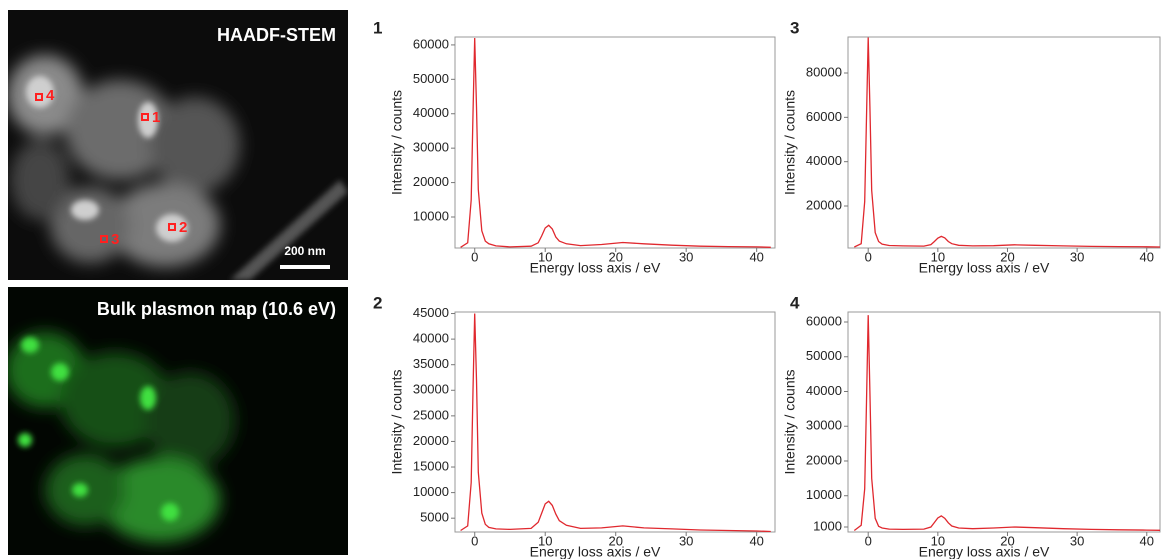  Describe the element at coordinates (794, 27) in the screenshot. I see `panel-number: 3` at that location.